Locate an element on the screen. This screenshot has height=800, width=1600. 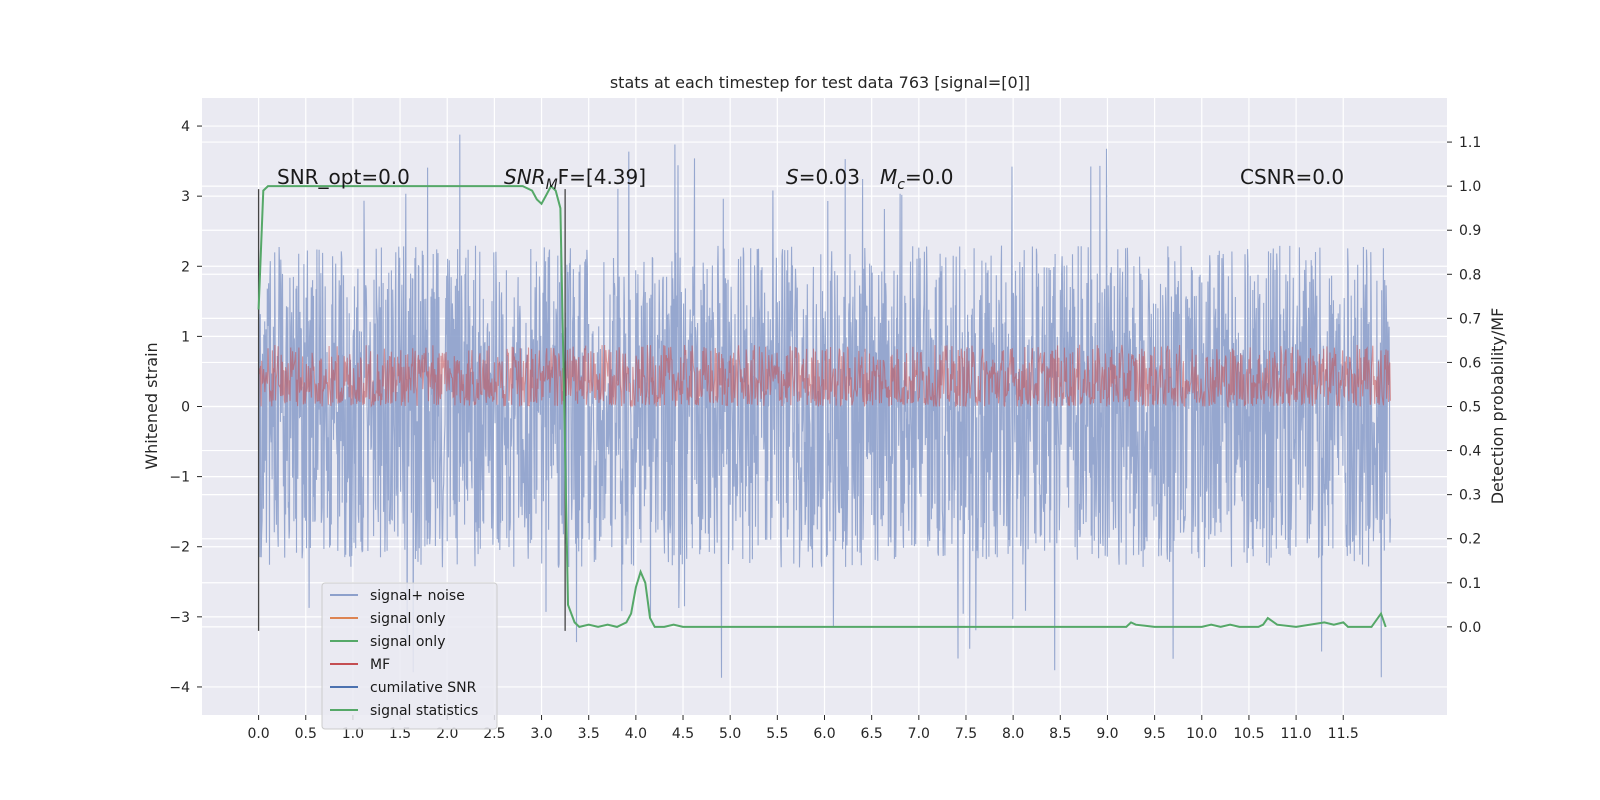
legend-label-2: signal only is located at coordinates (407, 642).